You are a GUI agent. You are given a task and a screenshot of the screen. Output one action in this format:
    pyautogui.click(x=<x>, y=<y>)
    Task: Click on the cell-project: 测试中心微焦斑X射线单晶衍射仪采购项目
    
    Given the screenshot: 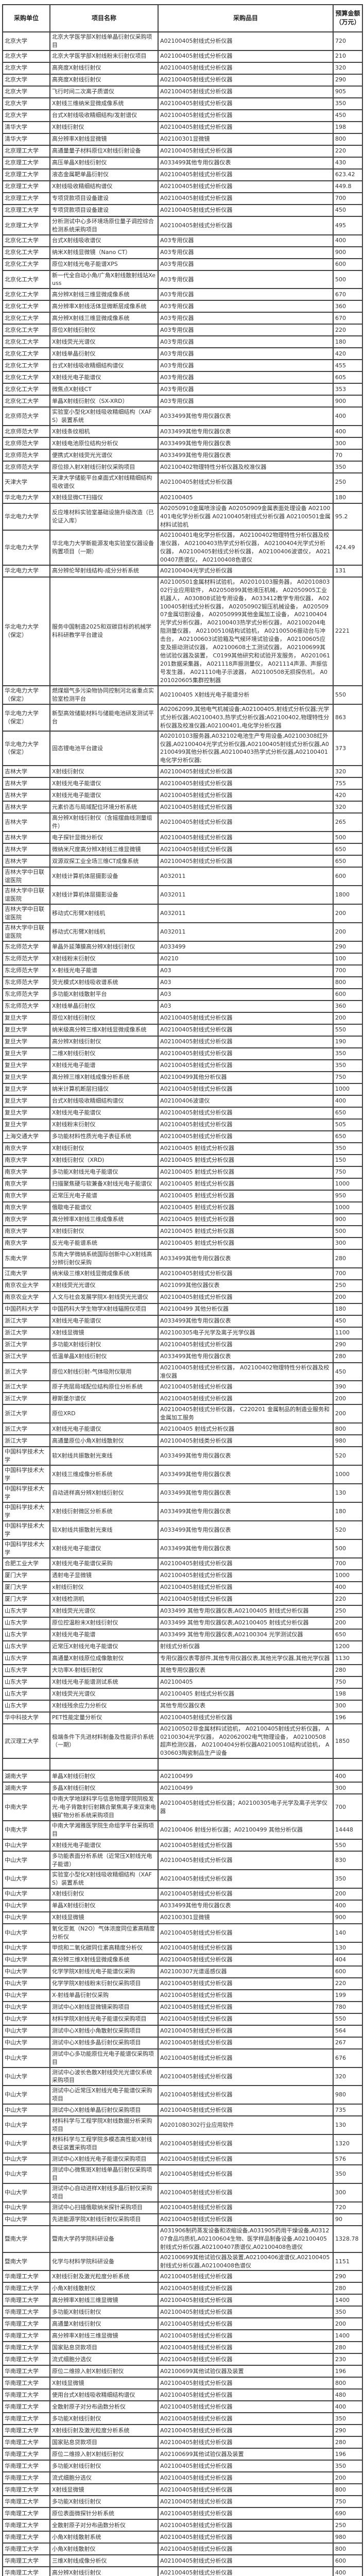 What is the action you would take?
    pyautogui.click(x=104, y=2174)
    